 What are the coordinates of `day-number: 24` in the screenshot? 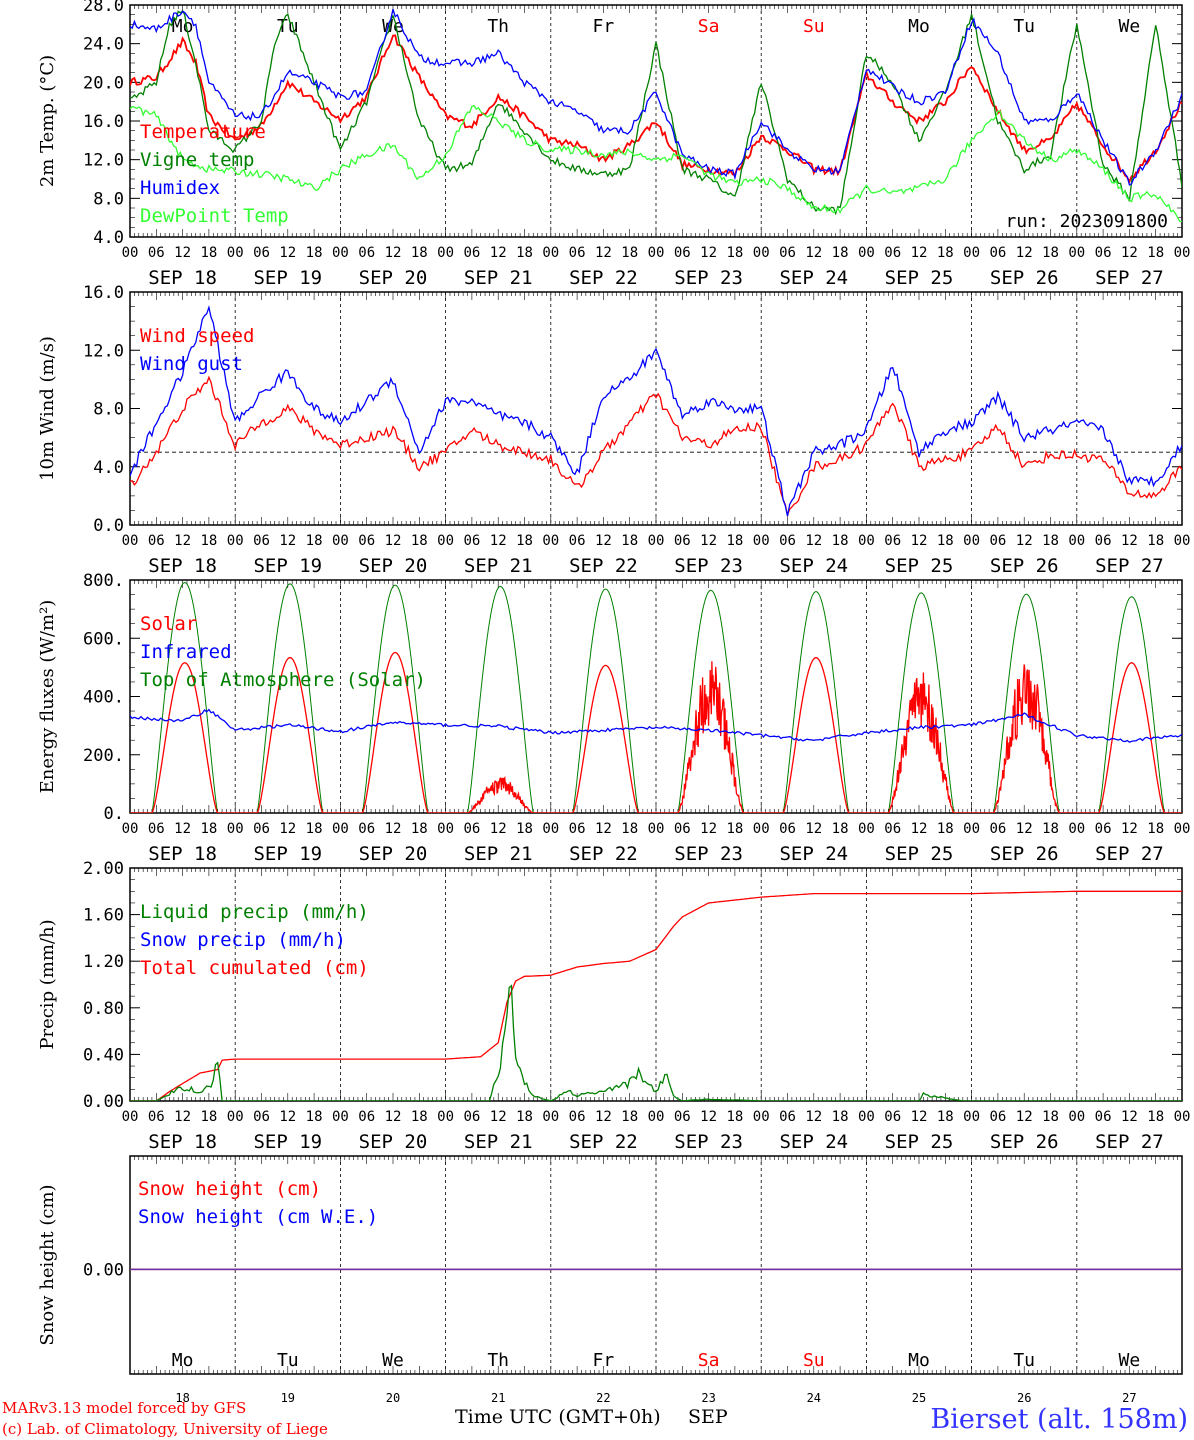 It's located at (814, 1398).